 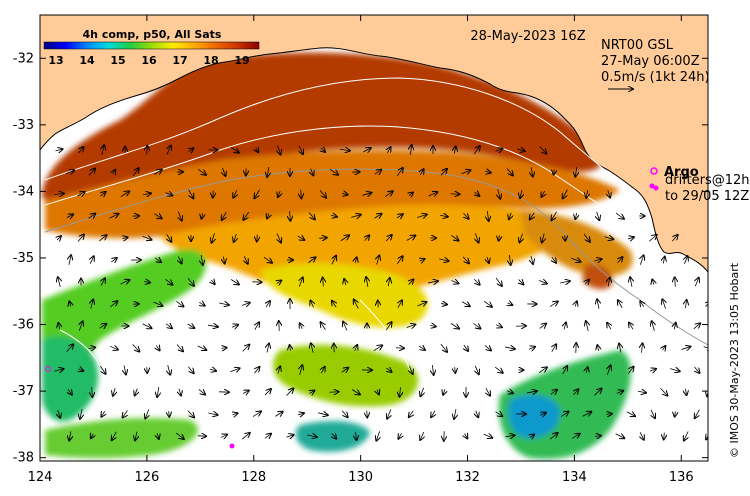 I want to click on sst-band-east-orange, so click(x=576, y=243).